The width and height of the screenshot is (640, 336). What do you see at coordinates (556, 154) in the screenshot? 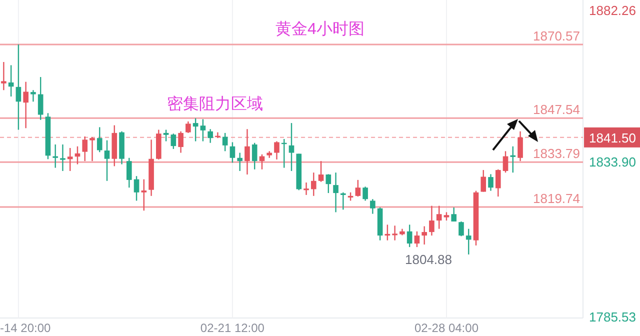
I see `ref-line-label: 1833.79` at bounding box center [556, 154].